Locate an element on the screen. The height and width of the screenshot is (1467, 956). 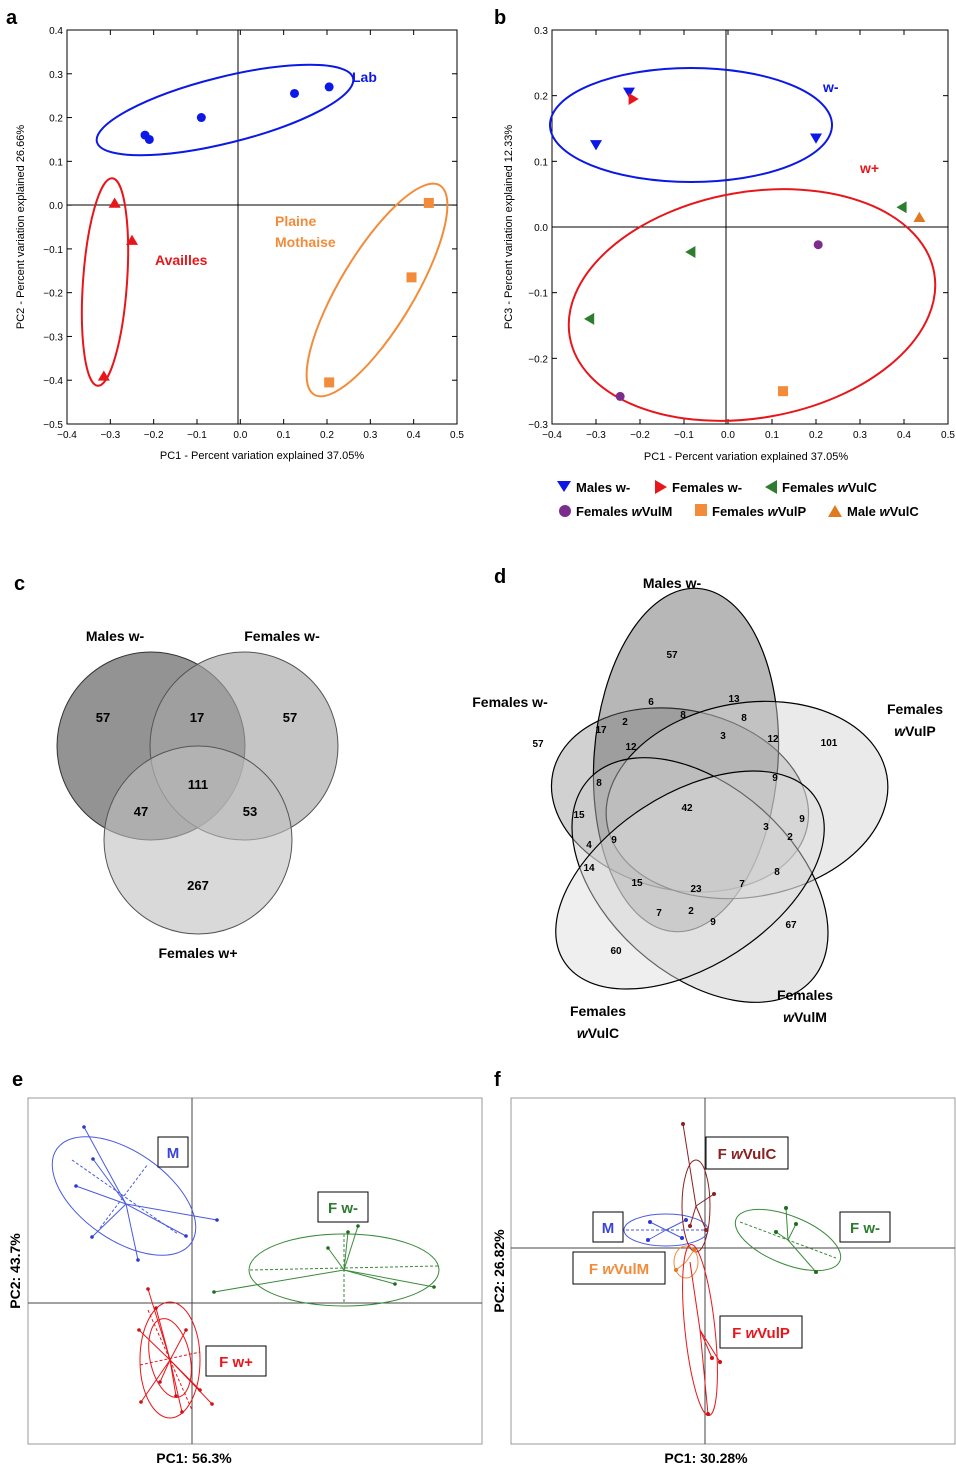
y-tick-label: −0.1 is located at coordinates (538, 294).